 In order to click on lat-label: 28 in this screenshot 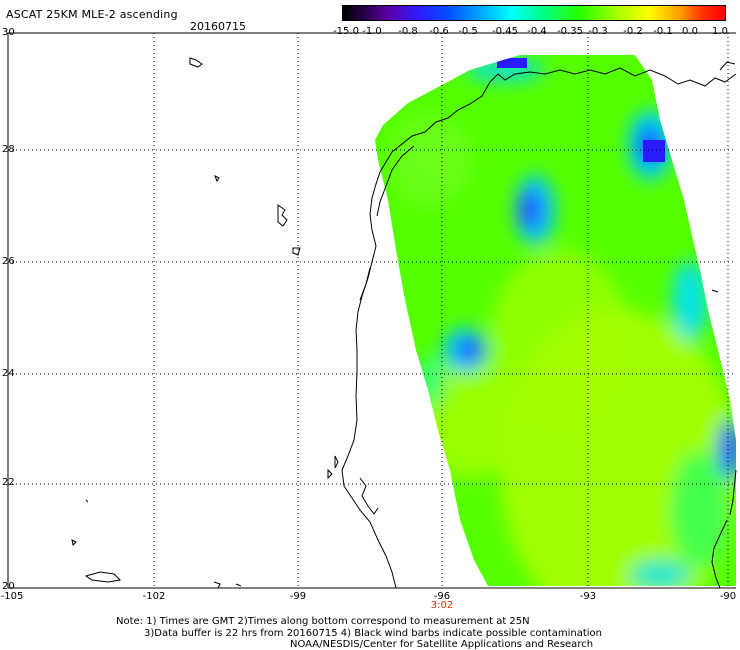, I will do `click(8, 149)`.